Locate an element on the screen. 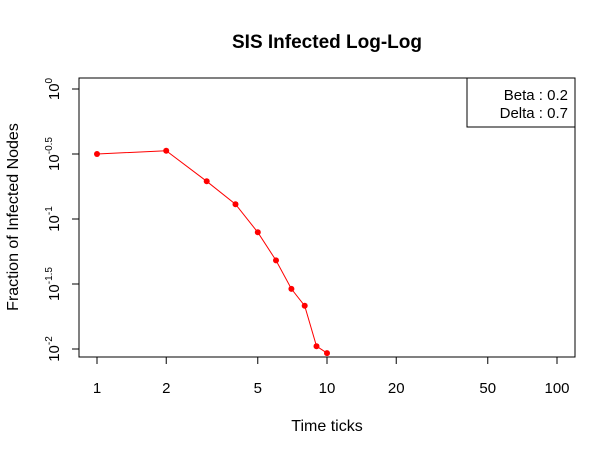 This screenshot has width=616, height=461. x-tick-label: 5 is located at coordinates (258, 388).